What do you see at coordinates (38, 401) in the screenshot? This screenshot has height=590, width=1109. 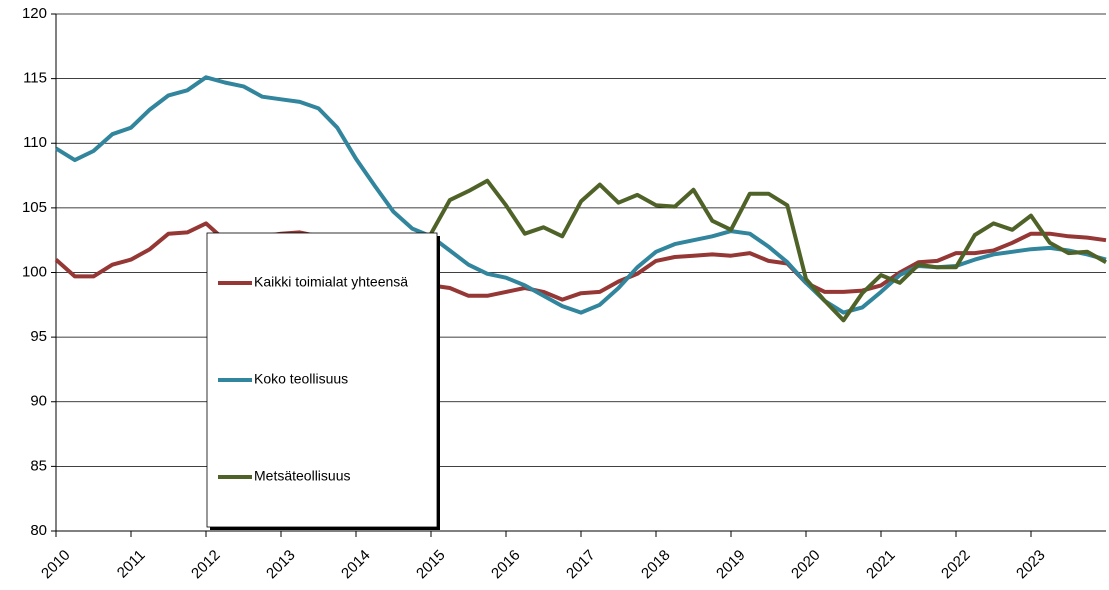 I see `y-tick-label: 90` at bounding box center [38, 401].